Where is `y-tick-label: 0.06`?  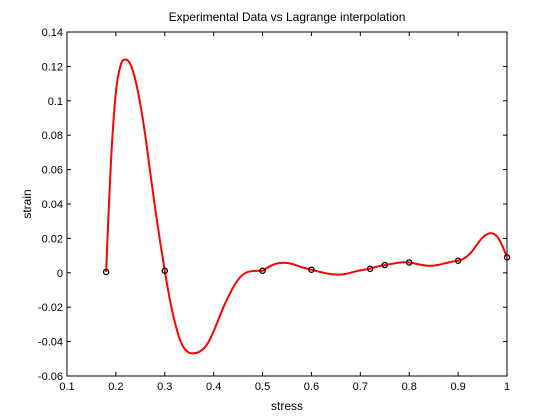 y-tick-label: 0.06 is located at coordinates (52, 171).